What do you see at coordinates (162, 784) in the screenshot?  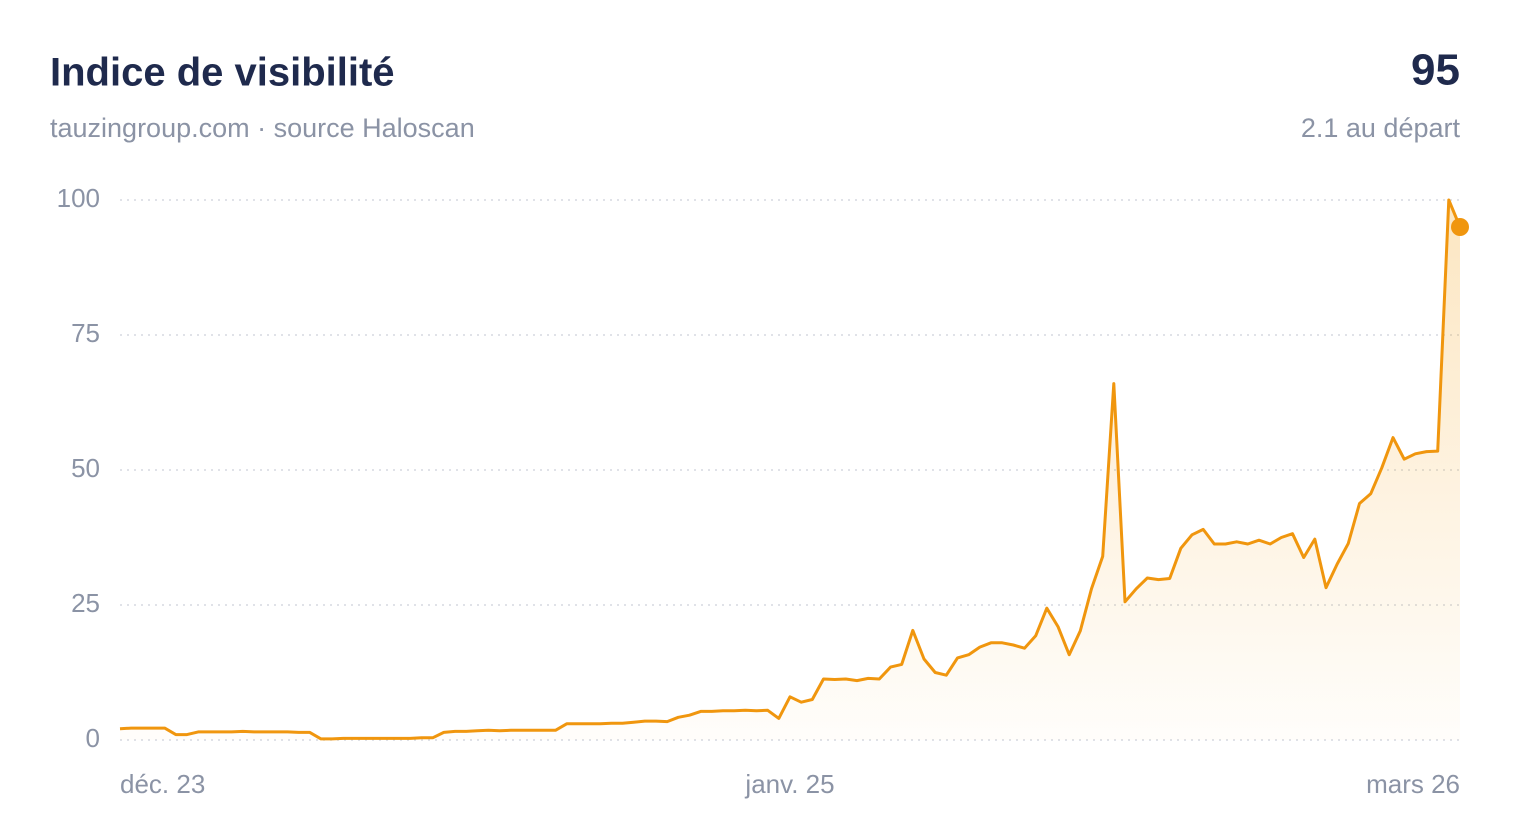 I see `x-tick-label: déc. 23` at bounding box center [162, 784].